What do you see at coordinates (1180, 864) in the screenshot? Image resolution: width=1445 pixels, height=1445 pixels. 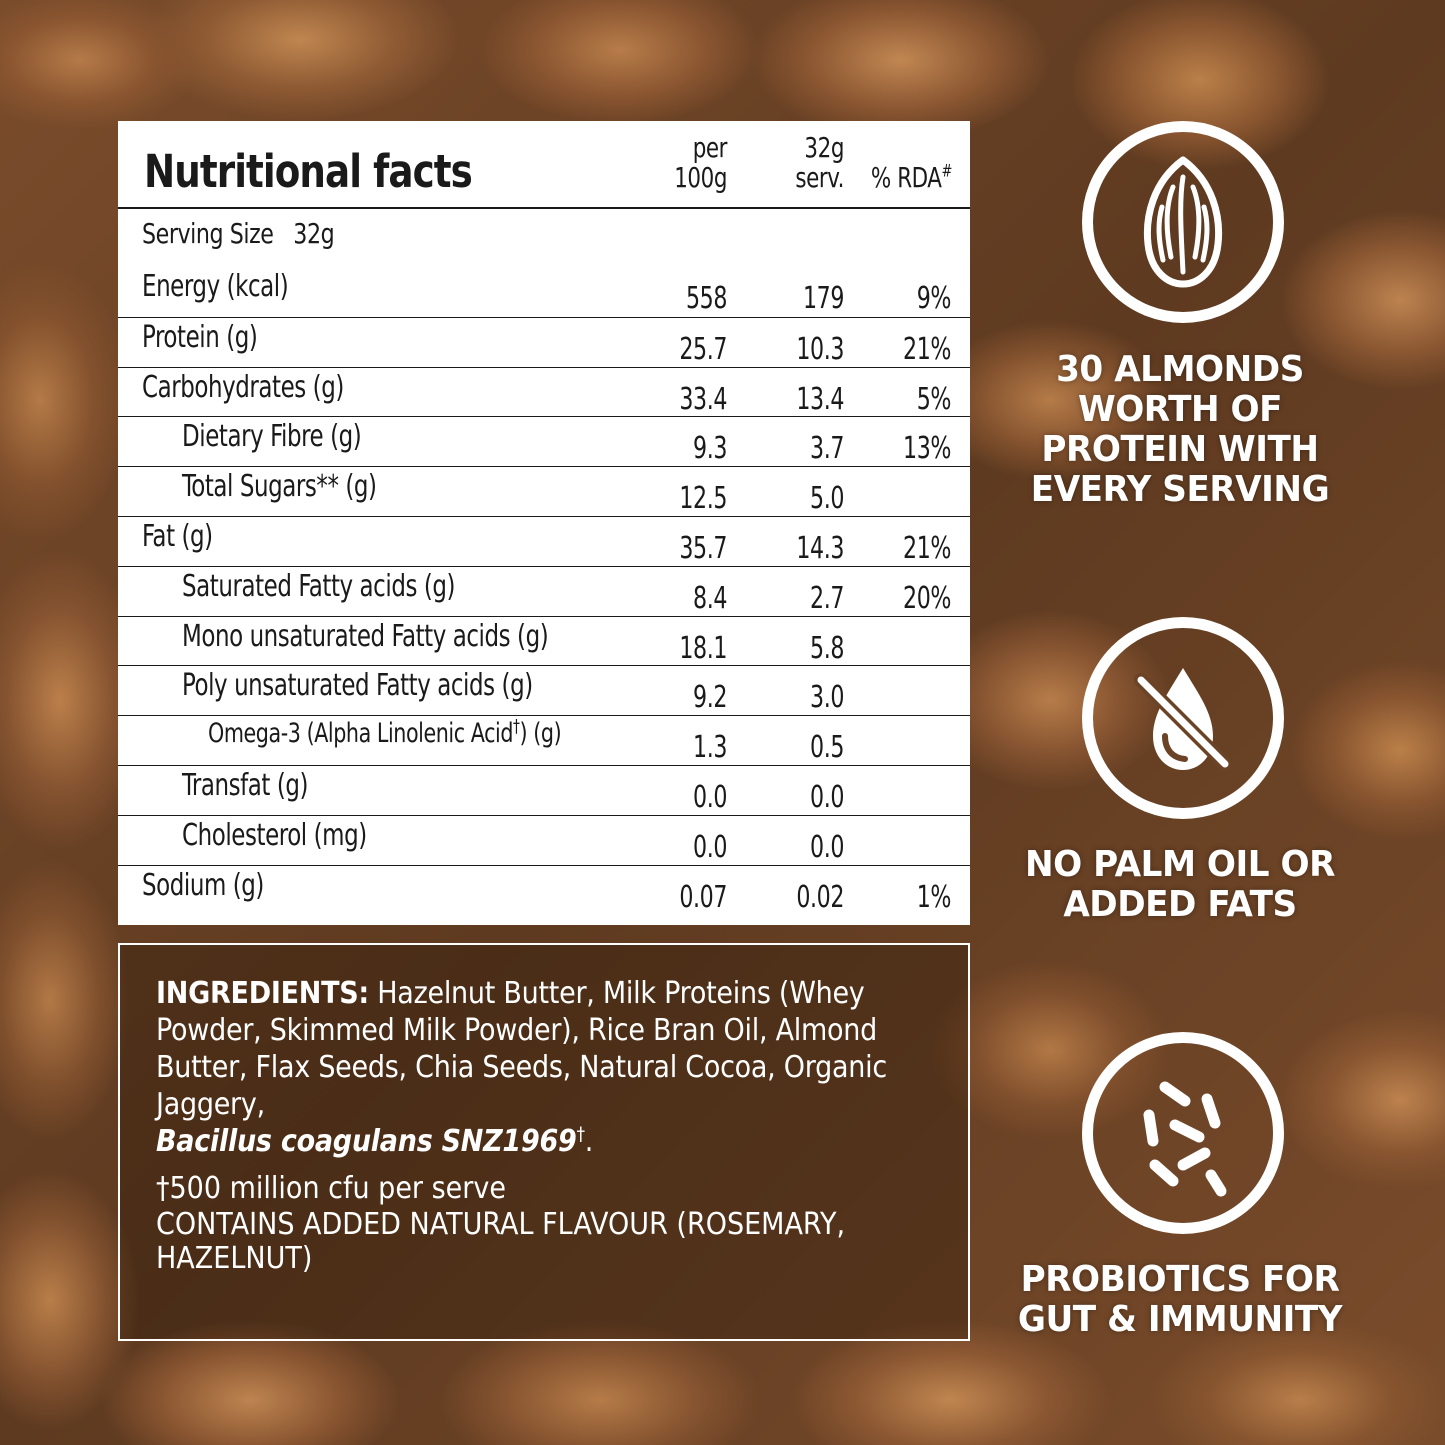 I see `badge-no-oil-line-1: NO PALM OIL OR` at bounding box center [1180, 864].